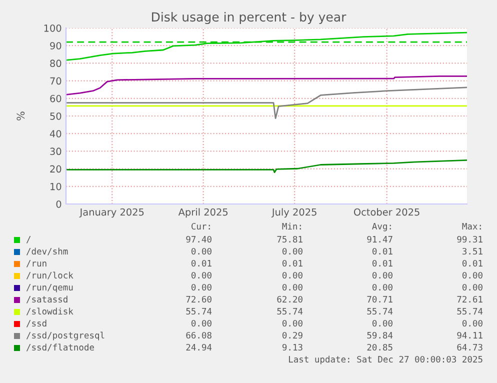 The image size is (497, 383). Describe the element at coordinates (469, 335) in the screenshot. I see `text: 94.11` at that location.